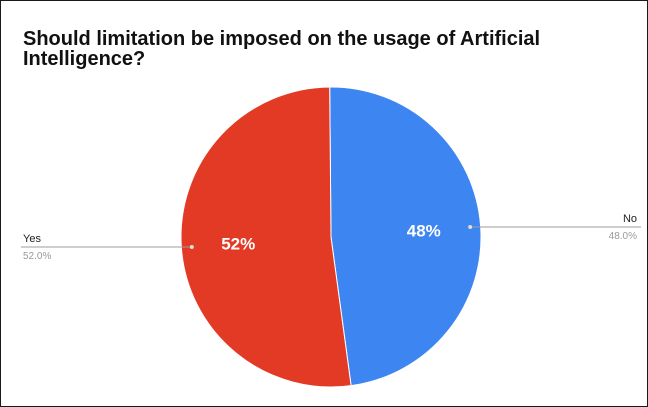  I want to click on legend-label-yes: Yes, so click(32, 239).